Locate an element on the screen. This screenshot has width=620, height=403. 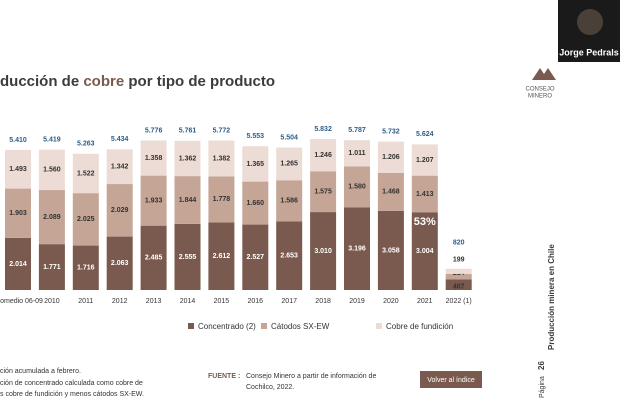
value-label: 1.362 is located at coordinates (188, 158).